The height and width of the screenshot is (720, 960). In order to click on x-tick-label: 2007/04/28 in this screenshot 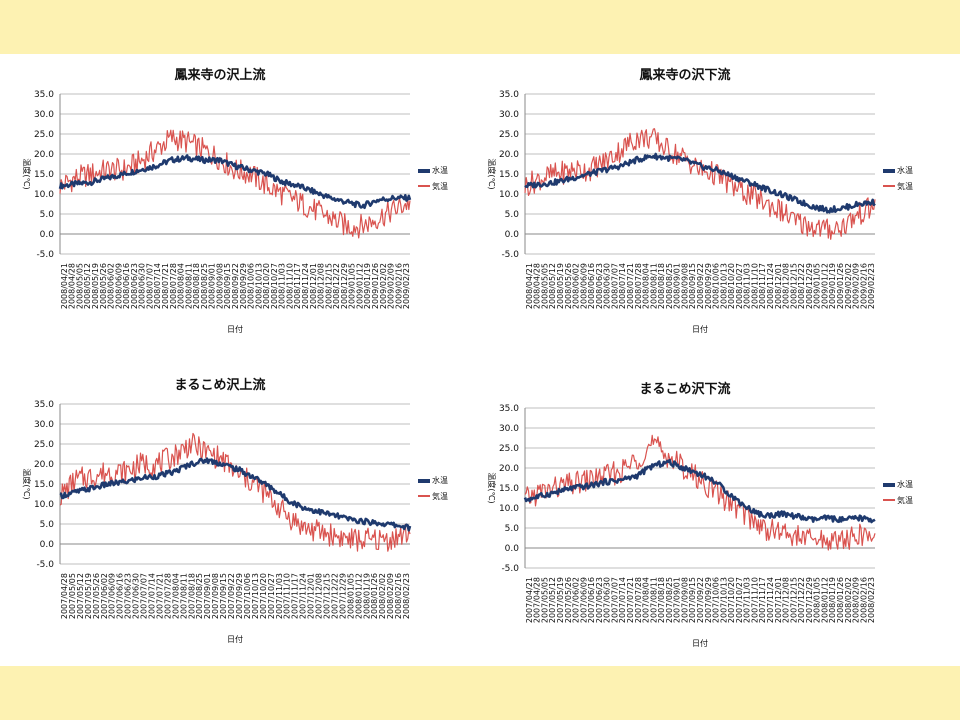, I will do `click(537, 600)`.